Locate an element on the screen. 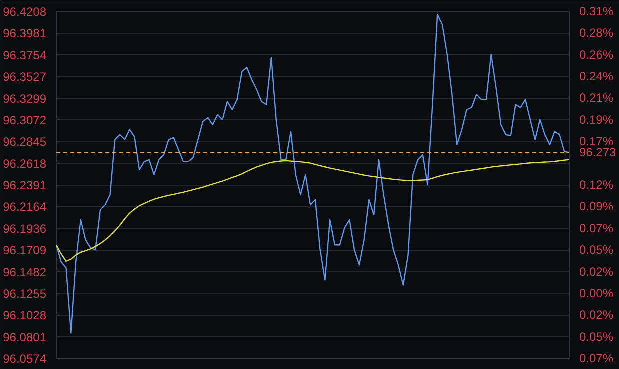 This screenshot has height=369, width=619. y-tick-label: 96.1936 is located at coordinates (25, 229).